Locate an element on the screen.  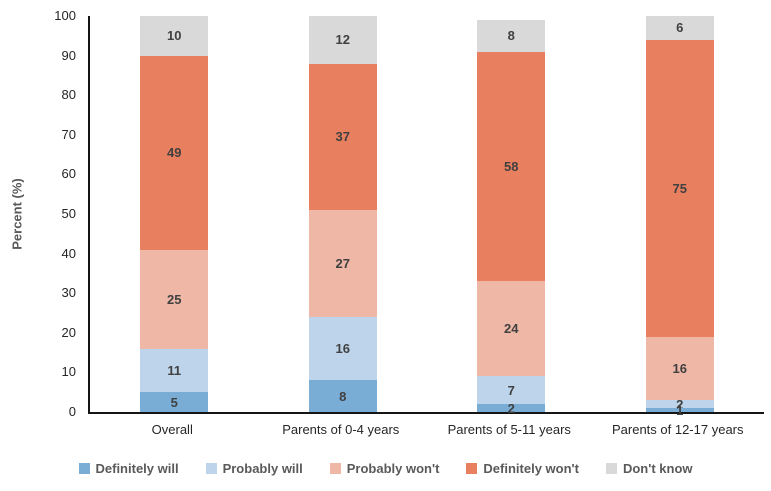
bar-value-label: 5 is located at coordinates (174, 402).